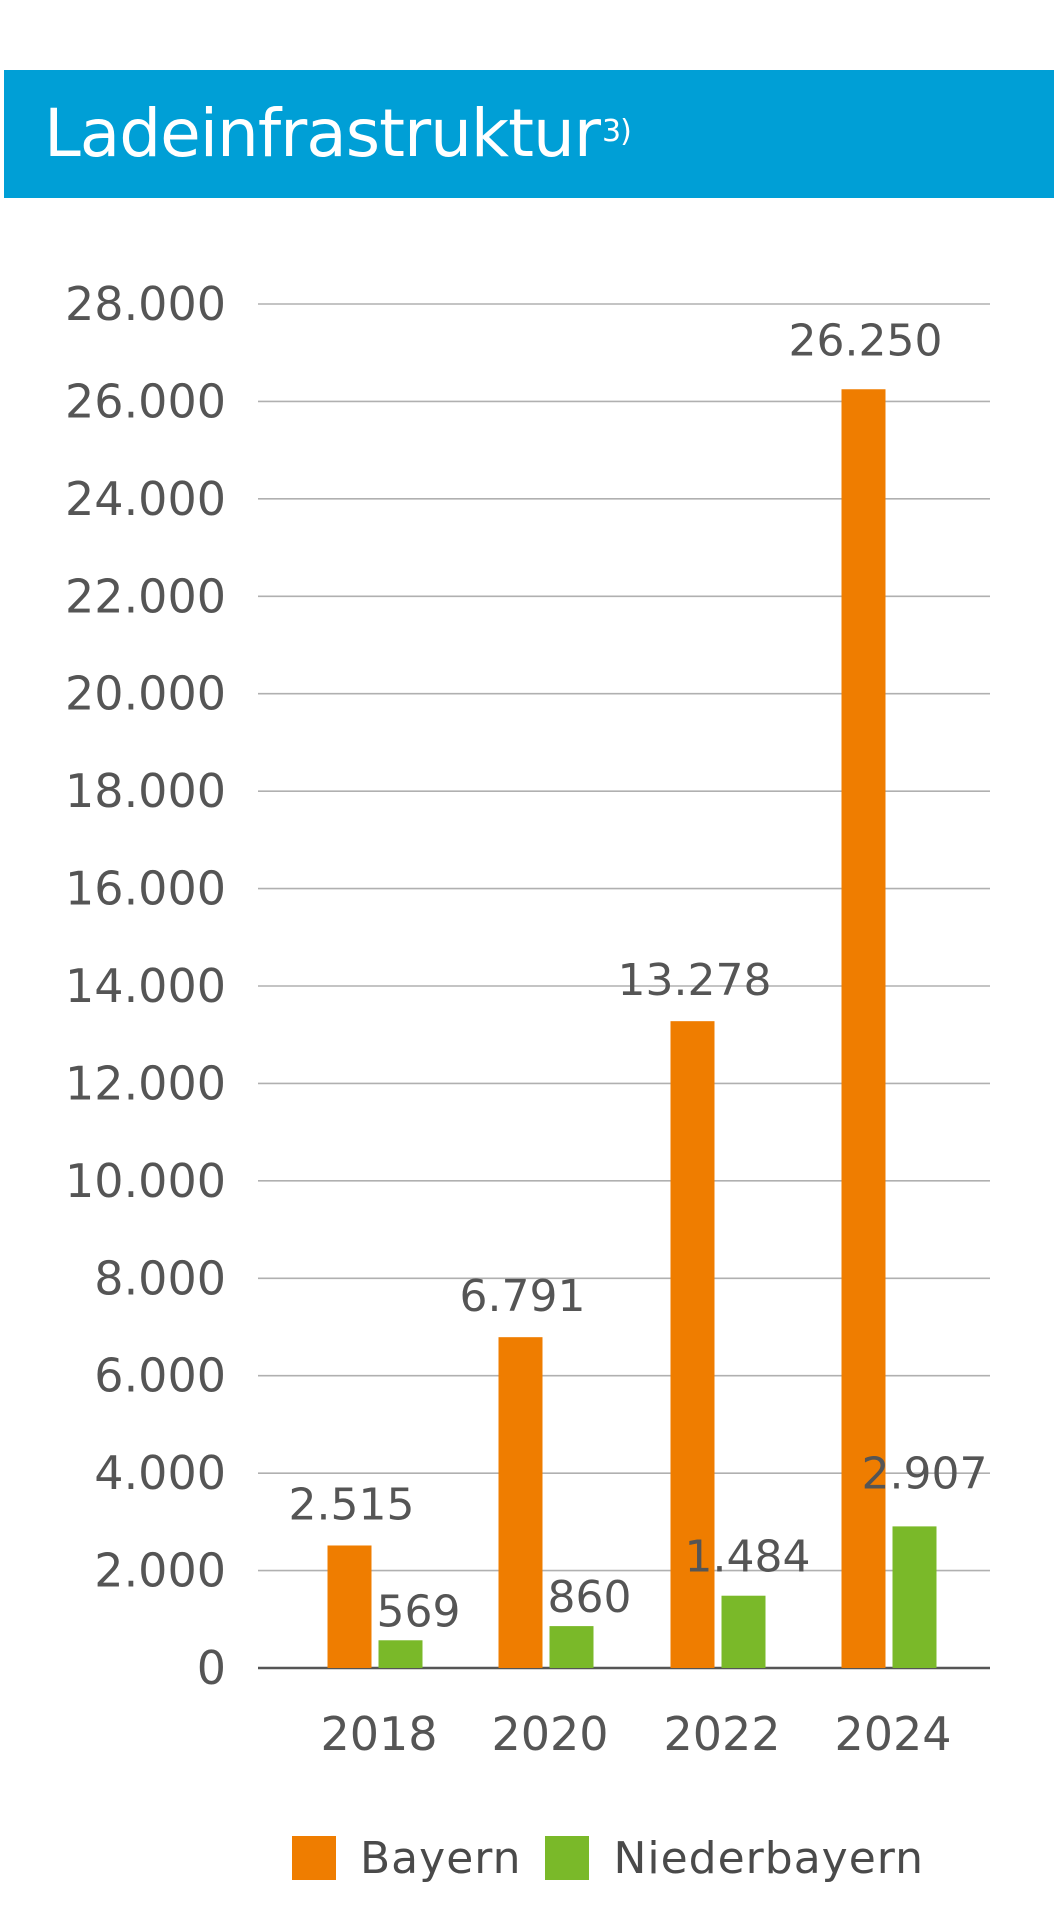  What do you see at coordinates (866, 340) in the screenshot?
I see `data-label-bayern-2024: 26.250` at bounding box center [866, 340].